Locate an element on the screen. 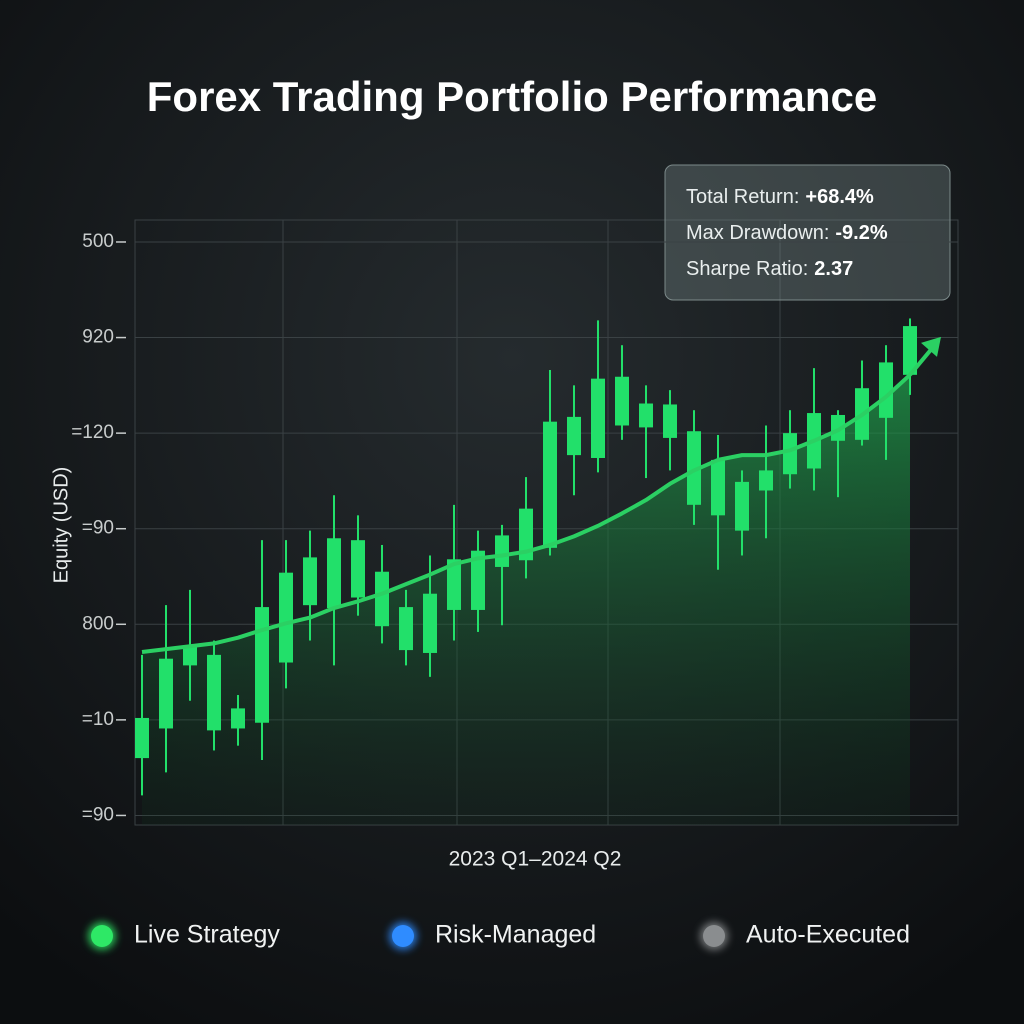 The image size is (1024, 1024). y-tick-label: =10 is located at coordinates (98, 719).